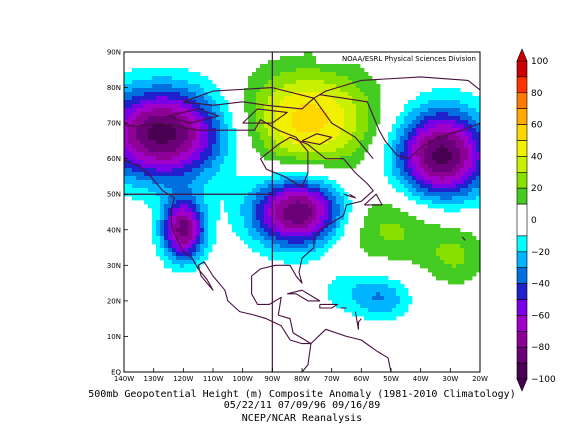  Describe the element at coordinates (302, 418) in the screenshot. I see `caption-dataset: NCEP/NCAR Reanalysis` at that location.